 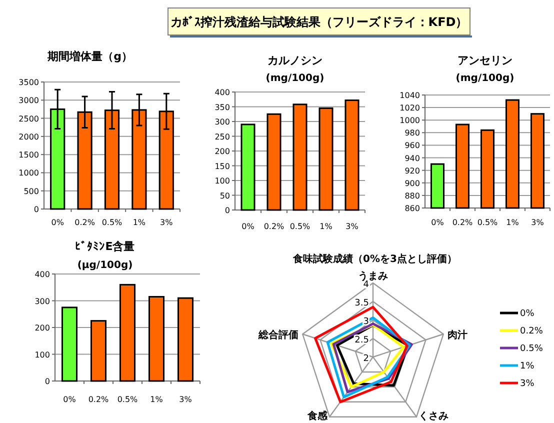 I want to click on legend-label: 3%, so click(x=527, y=384).